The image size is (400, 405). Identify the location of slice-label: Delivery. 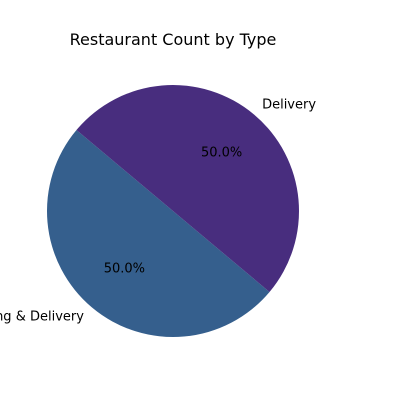
(289, 104).